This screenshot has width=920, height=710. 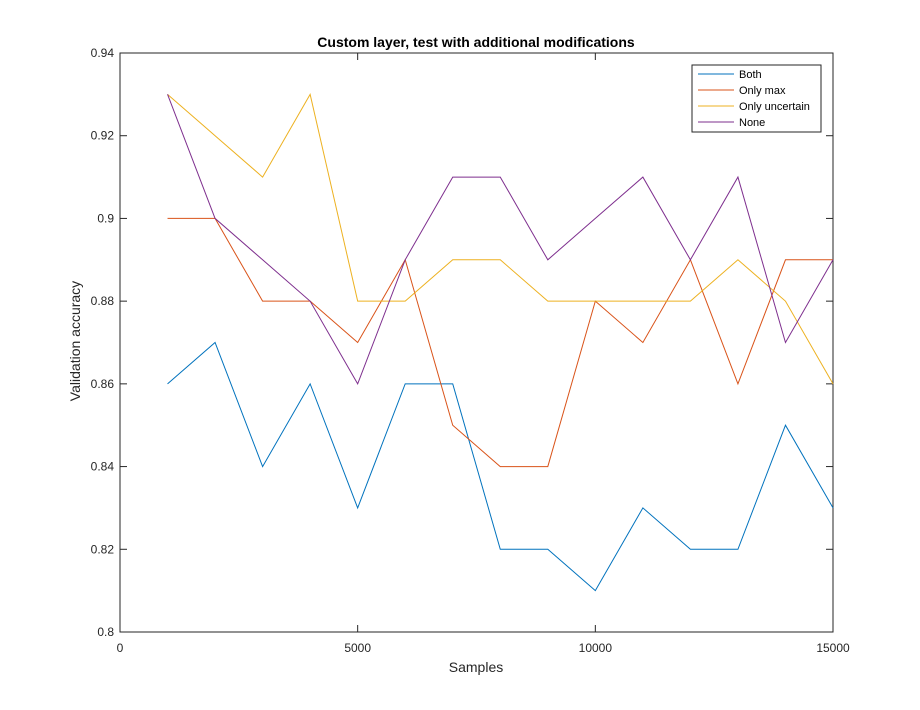 What do you see at coordinates (120, 648) in the screenshot?
I see `x-tick-label: 0` at bounding box center [120, 648].